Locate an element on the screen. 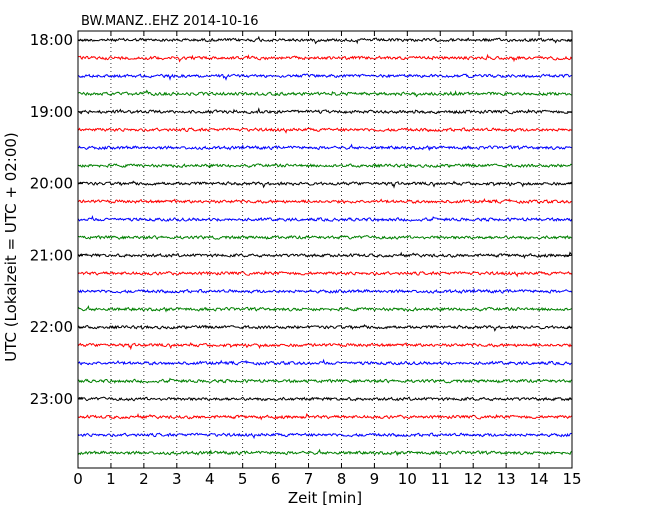 The image size is (650, 520). x-tick-label: 1 is located at coordinates (111, 479).